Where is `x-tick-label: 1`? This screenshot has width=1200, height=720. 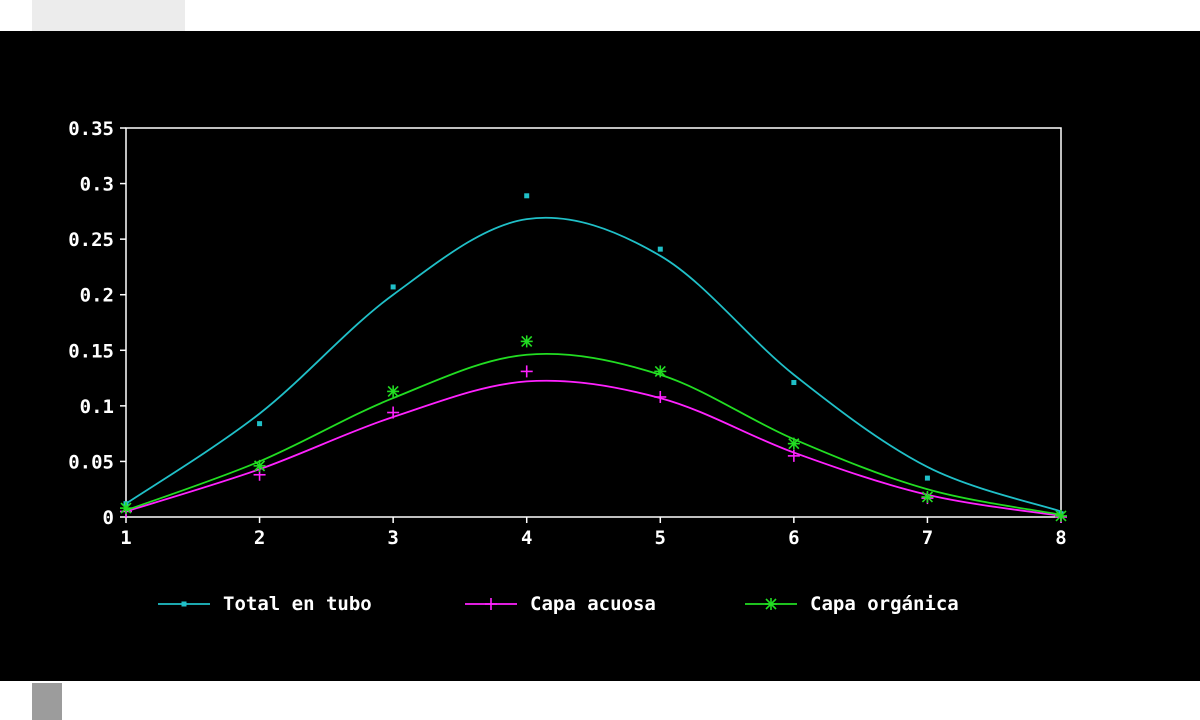 x-tick-label: 1 is located at coordinates (125, 538).